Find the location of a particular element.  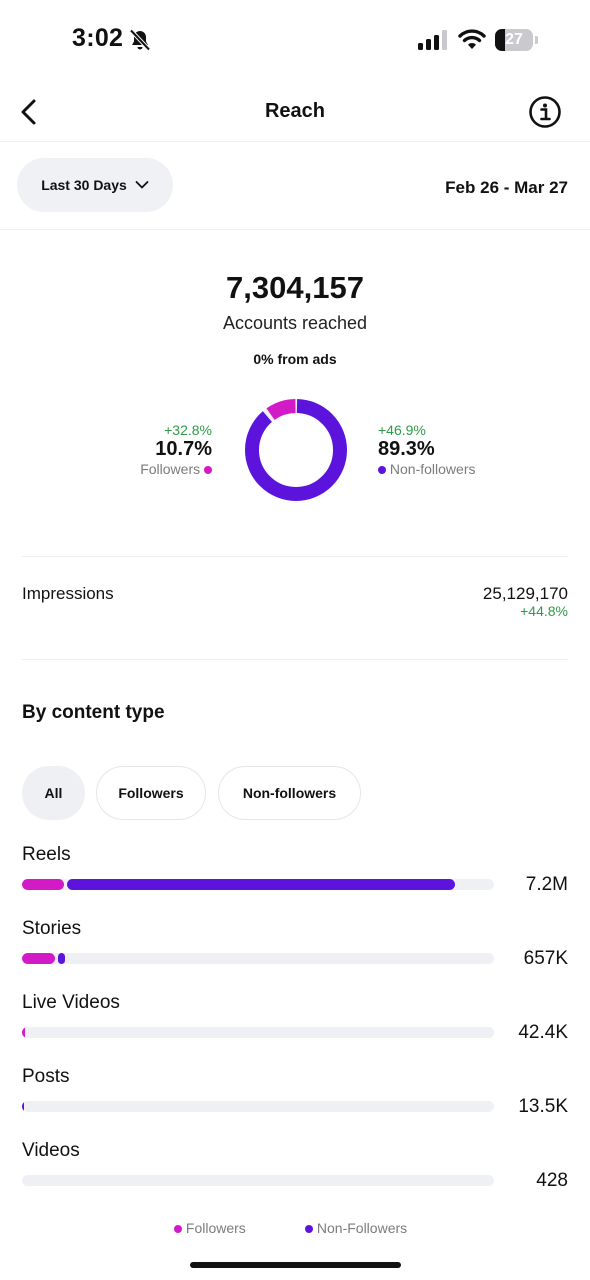

bar-reels is located at coordinates (258, 884).